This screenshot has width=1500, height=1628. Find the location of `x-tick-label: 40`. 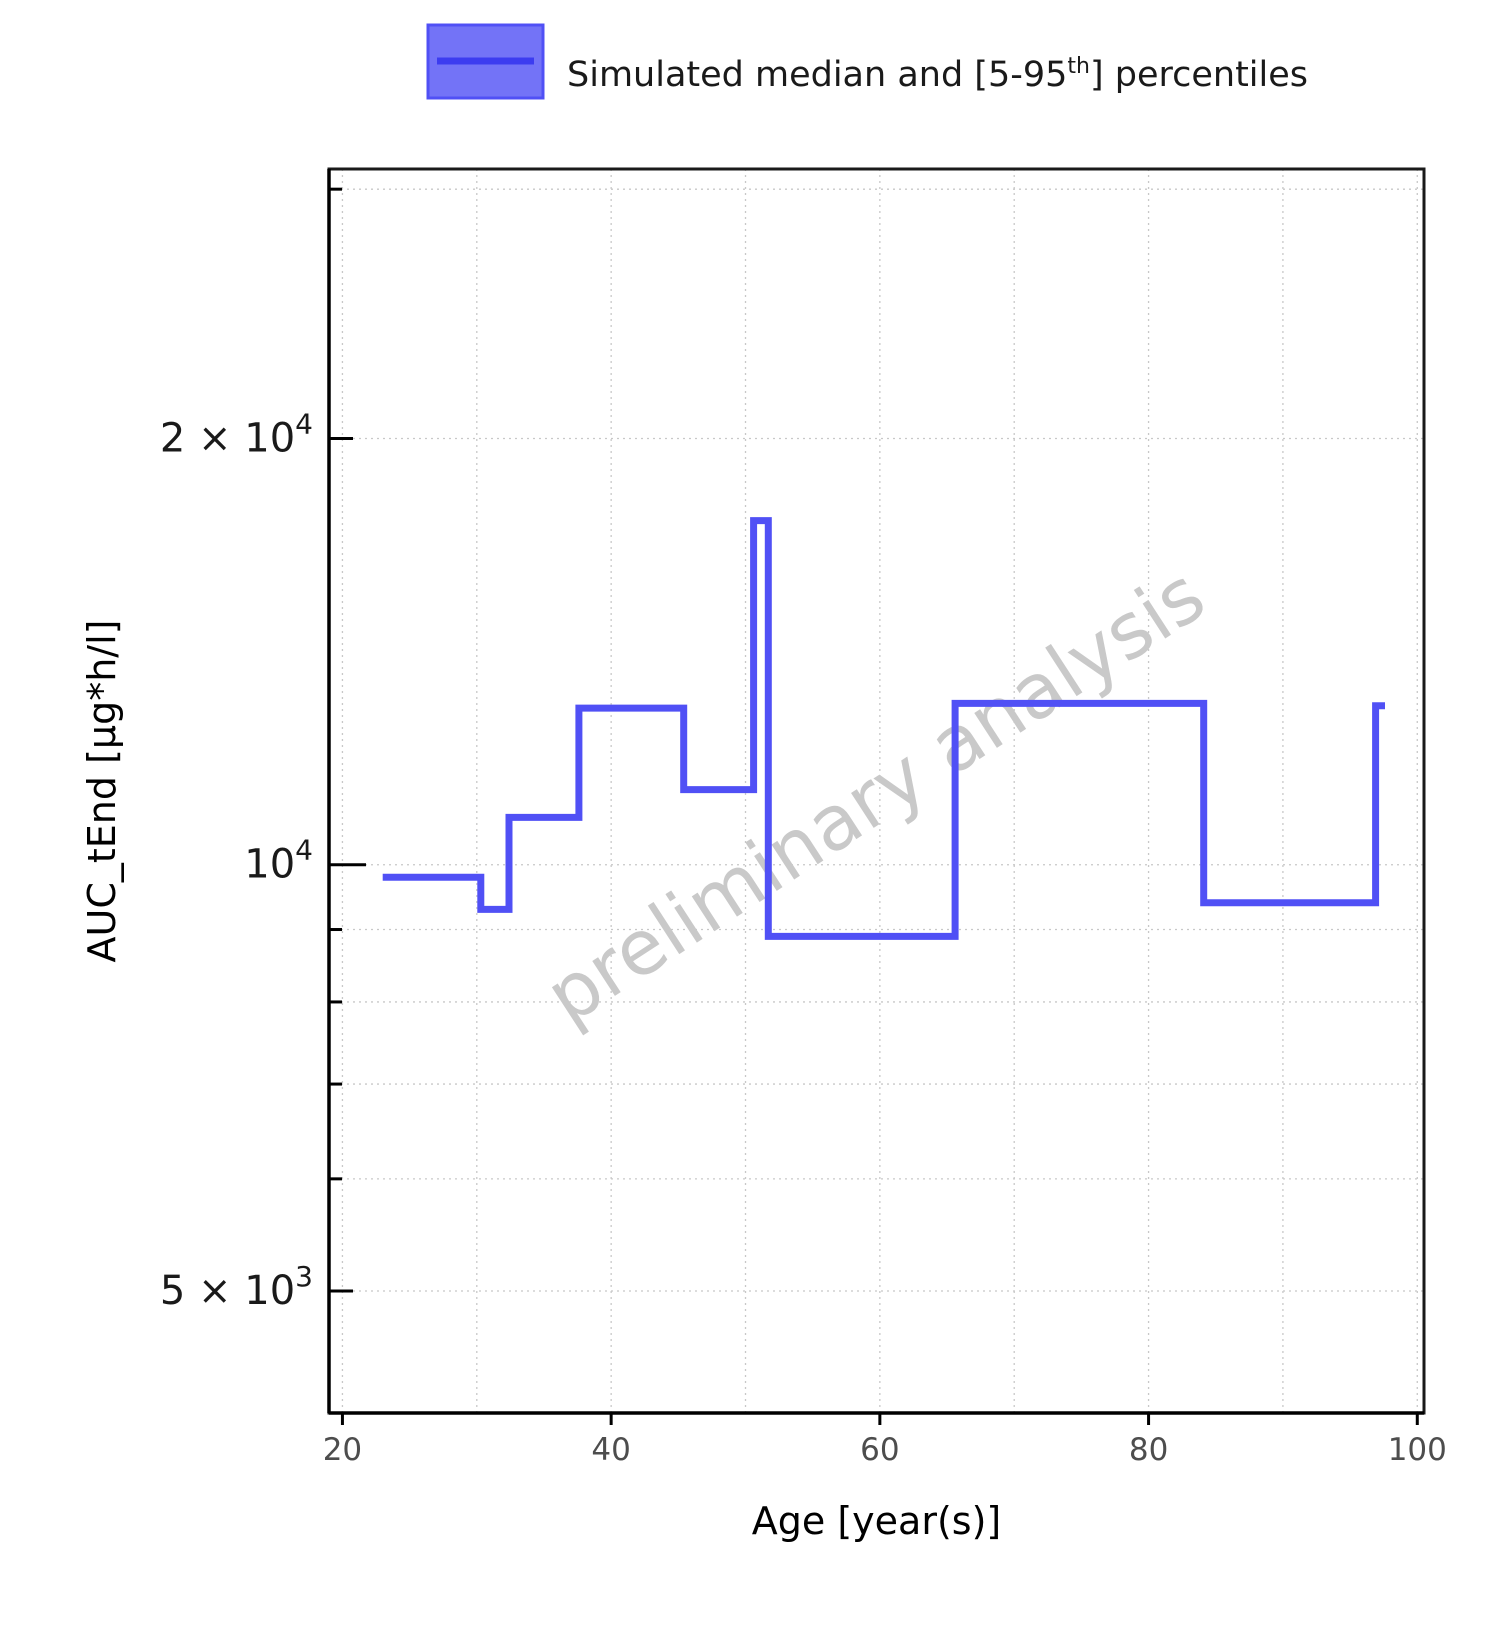

x-tick-label: 40 is located at coordinates (610, 1450).